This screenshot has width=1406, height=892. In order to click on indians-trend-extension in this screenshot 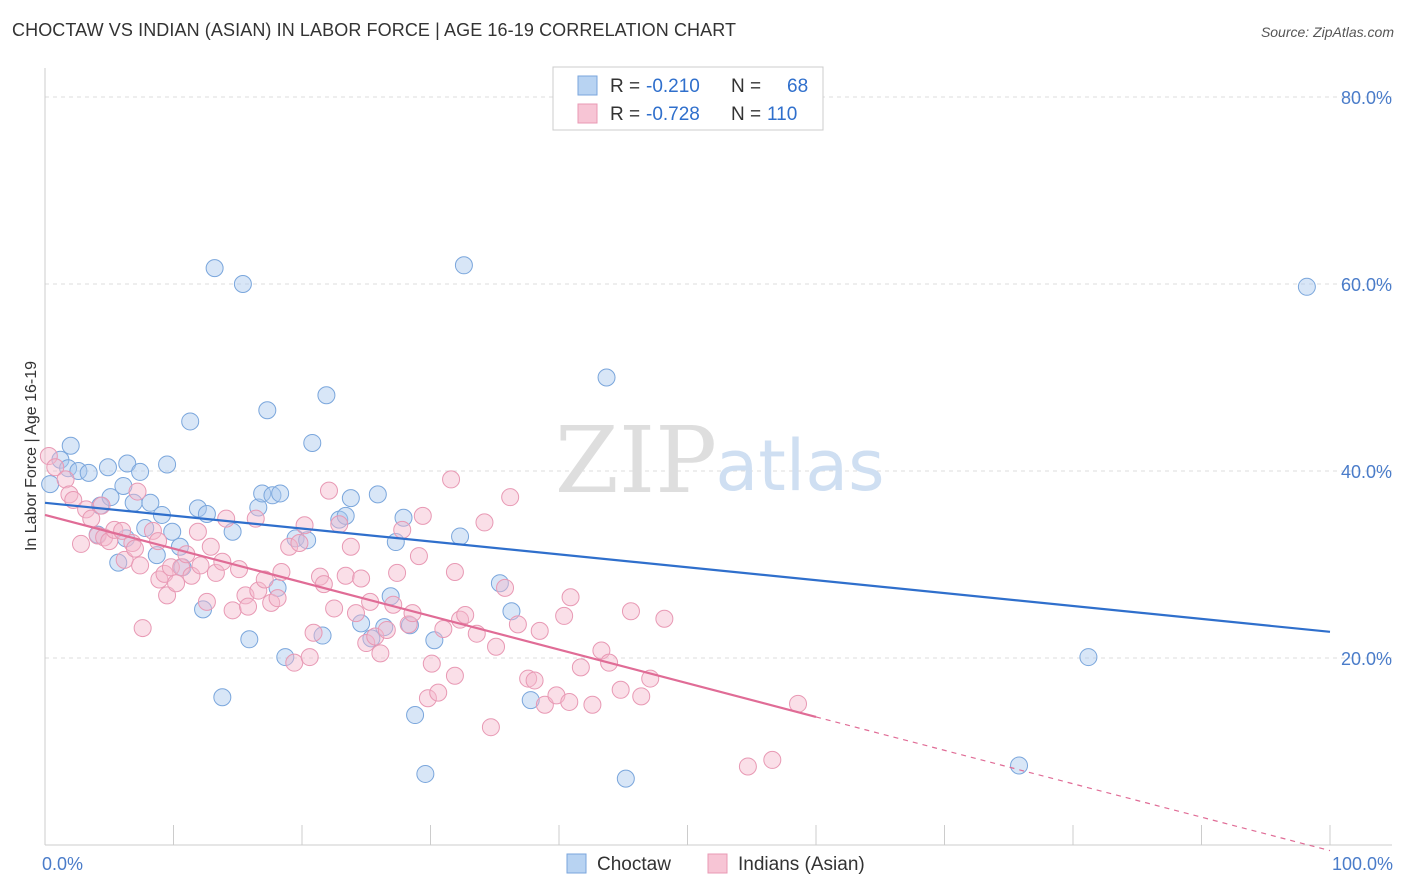, I will do `click(1073, 784)`.